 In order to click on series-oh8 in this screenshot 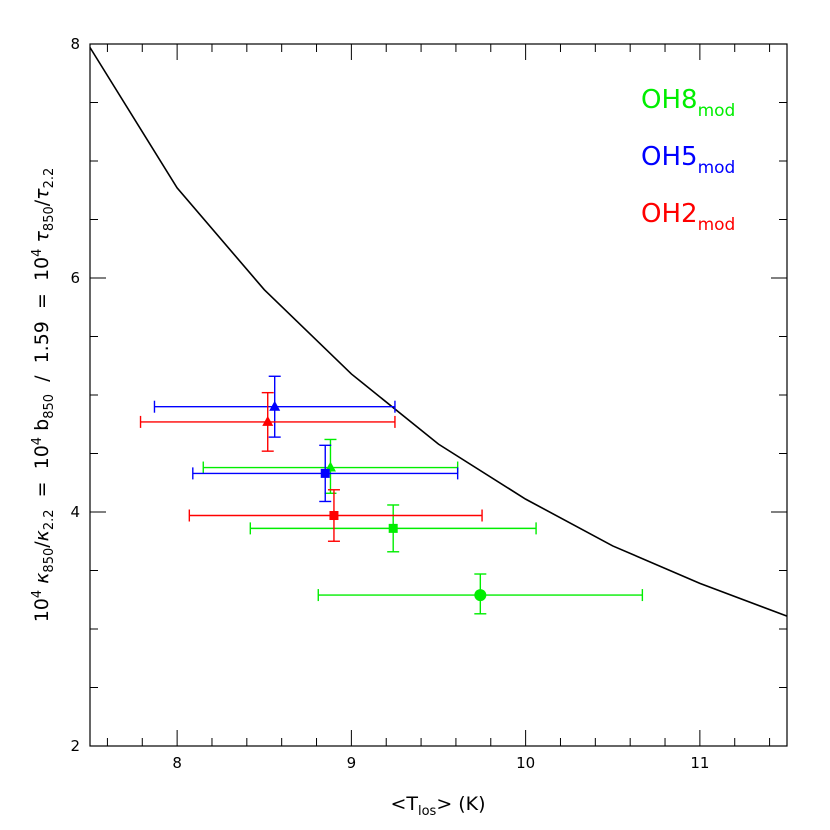, I will do `click(423, 526)`.